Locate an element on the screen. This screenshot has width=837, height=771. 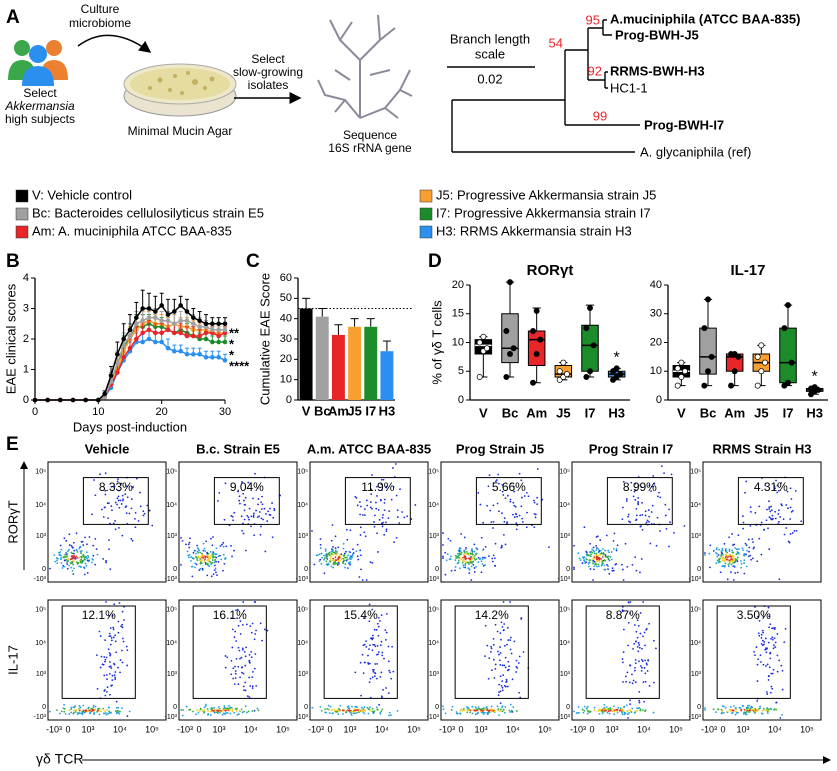
bar is located at coordinates (338, 367).